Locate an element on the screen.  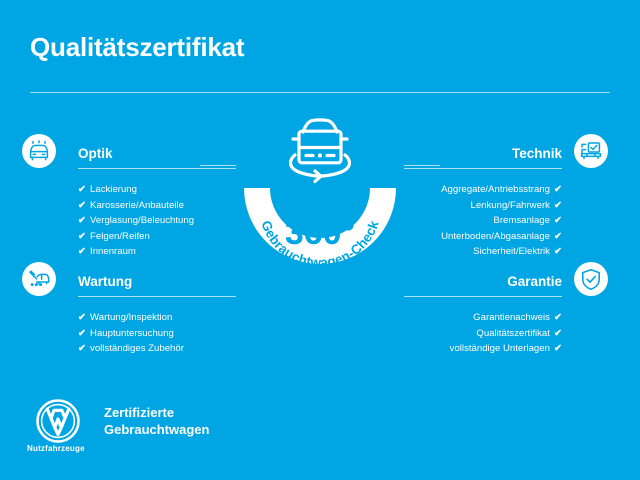
list-item-label: Aggregate/Antriebsstrang is located at coordinates (495, 189).